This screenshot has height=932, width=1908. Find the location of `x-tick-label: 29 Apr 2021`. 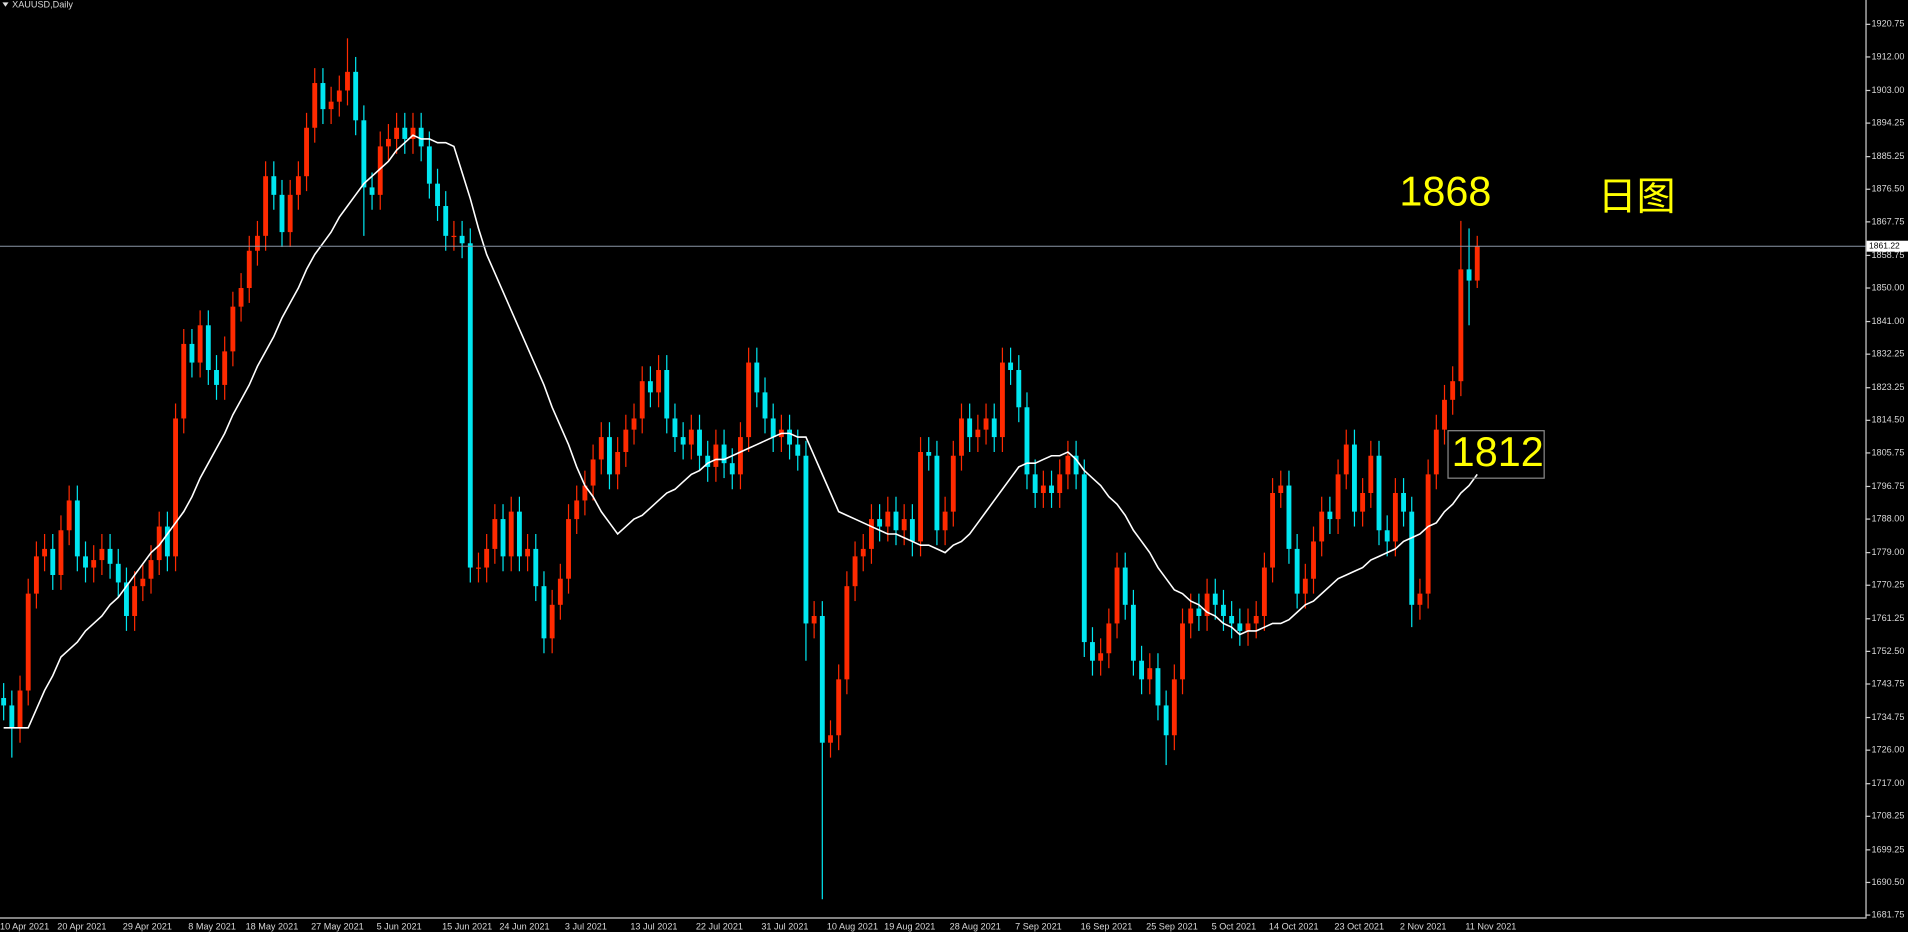

x-tick-label: 29 Apr 2021 is located at coordinates (147, 927).